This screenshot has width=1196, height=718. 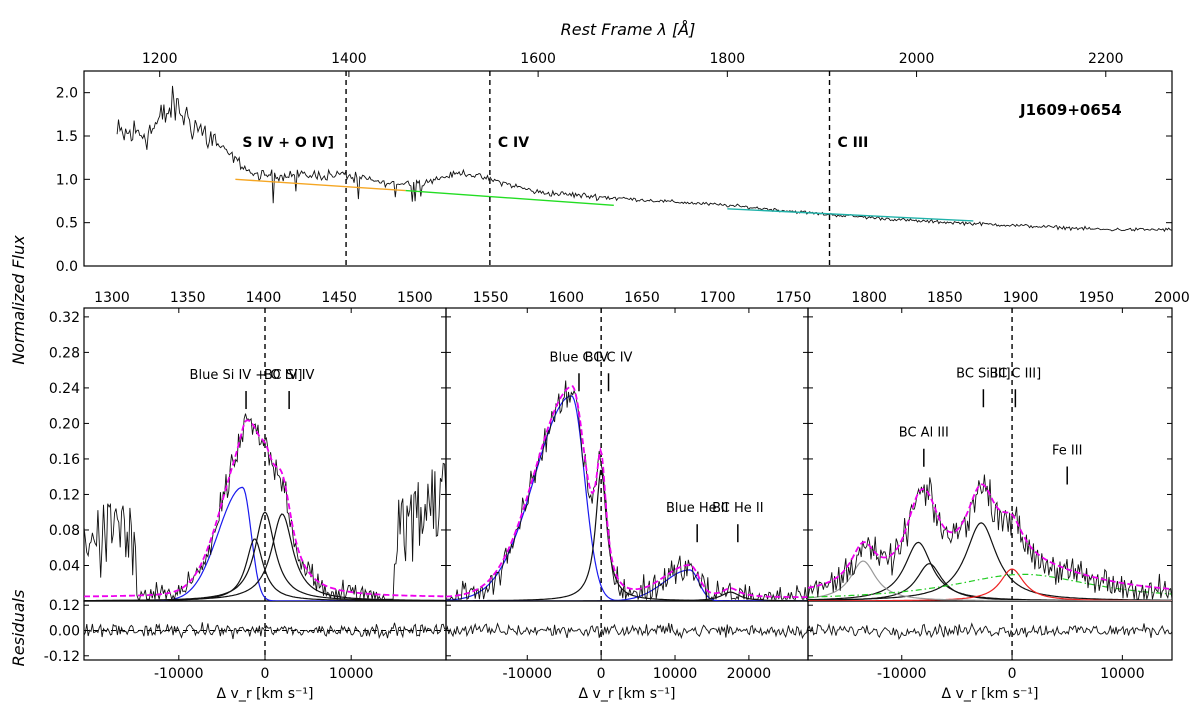 I want to click on component-annotation: Blue Si IV + O IV], so click(x=246, y=375).